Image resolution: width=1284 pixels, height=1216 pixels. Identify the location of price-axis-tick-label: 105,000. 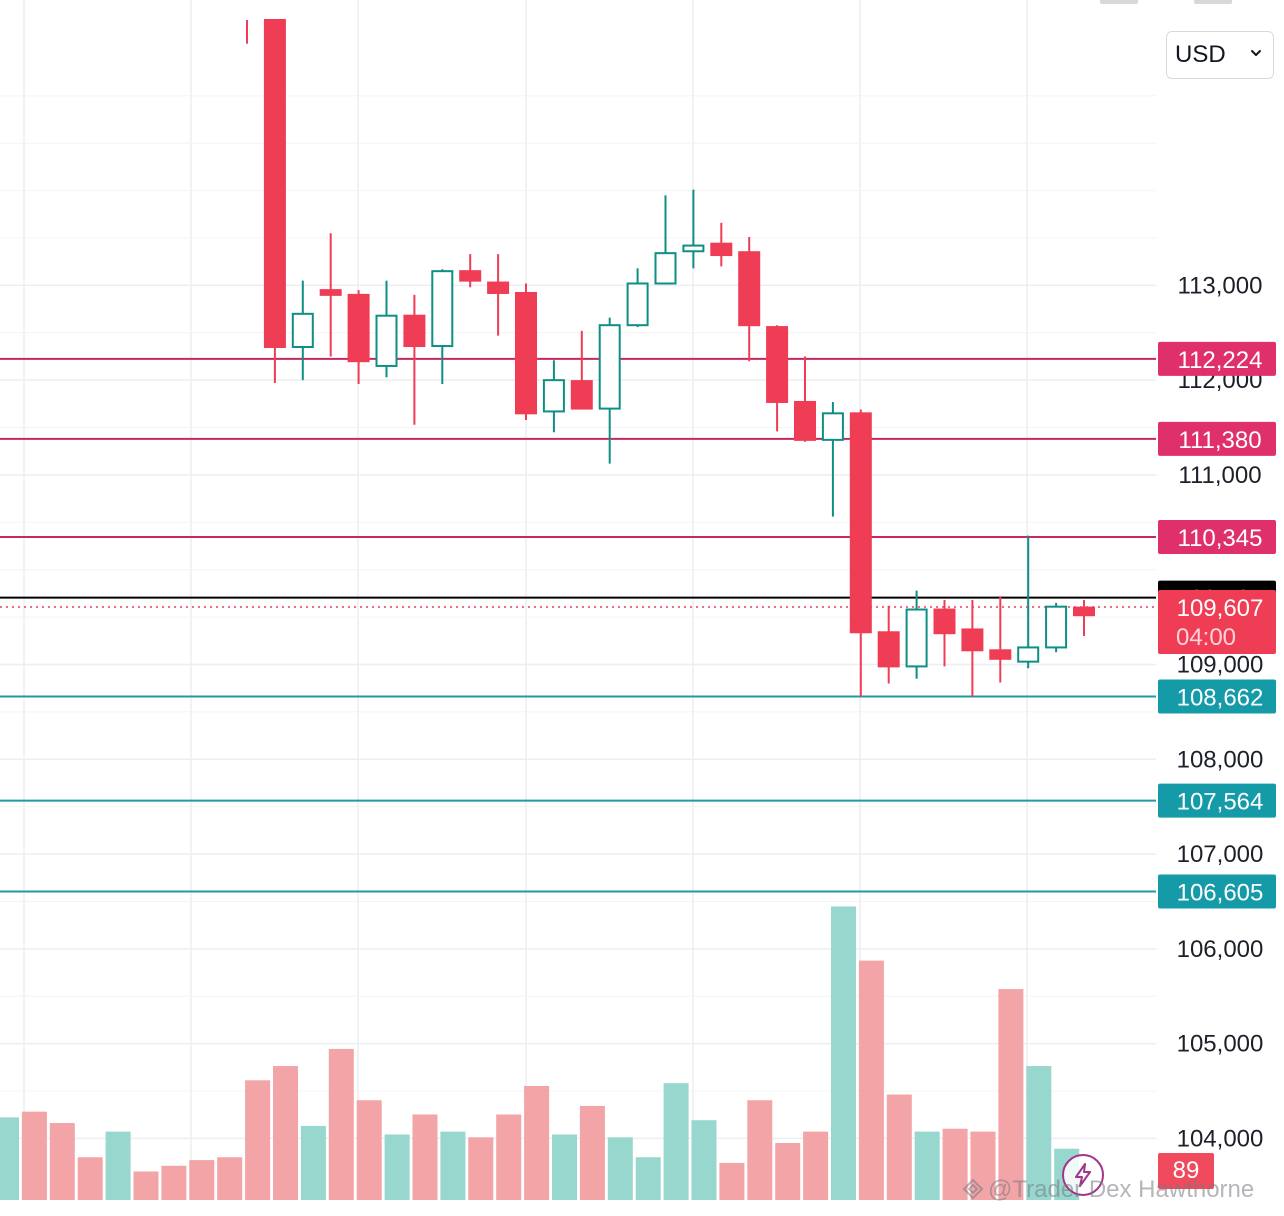
(1220, 1044).